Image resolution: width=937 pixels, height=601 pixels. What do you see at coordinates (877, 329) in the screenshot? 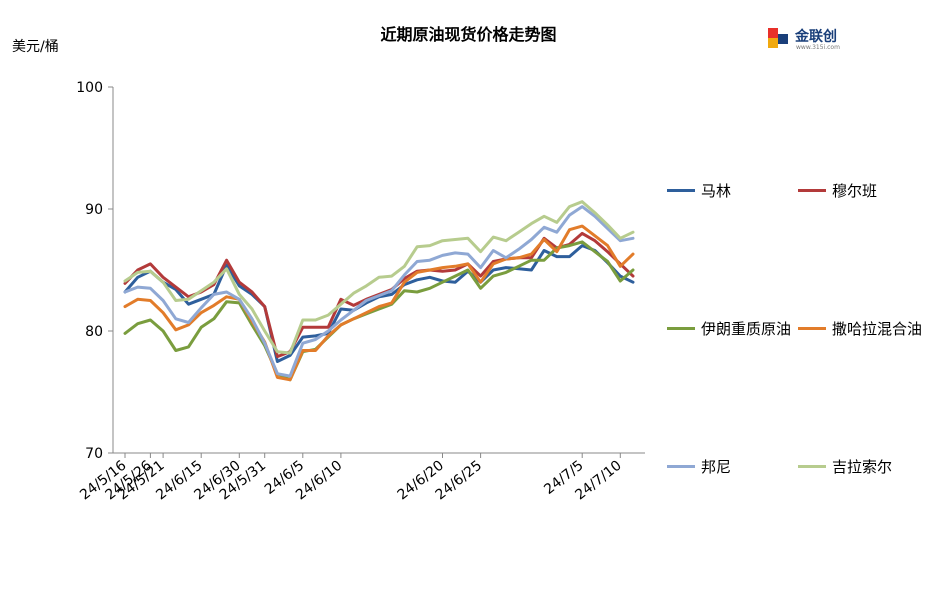
I see `legend-label: 撒哈拉混合油` at bounding box center [877, 329].